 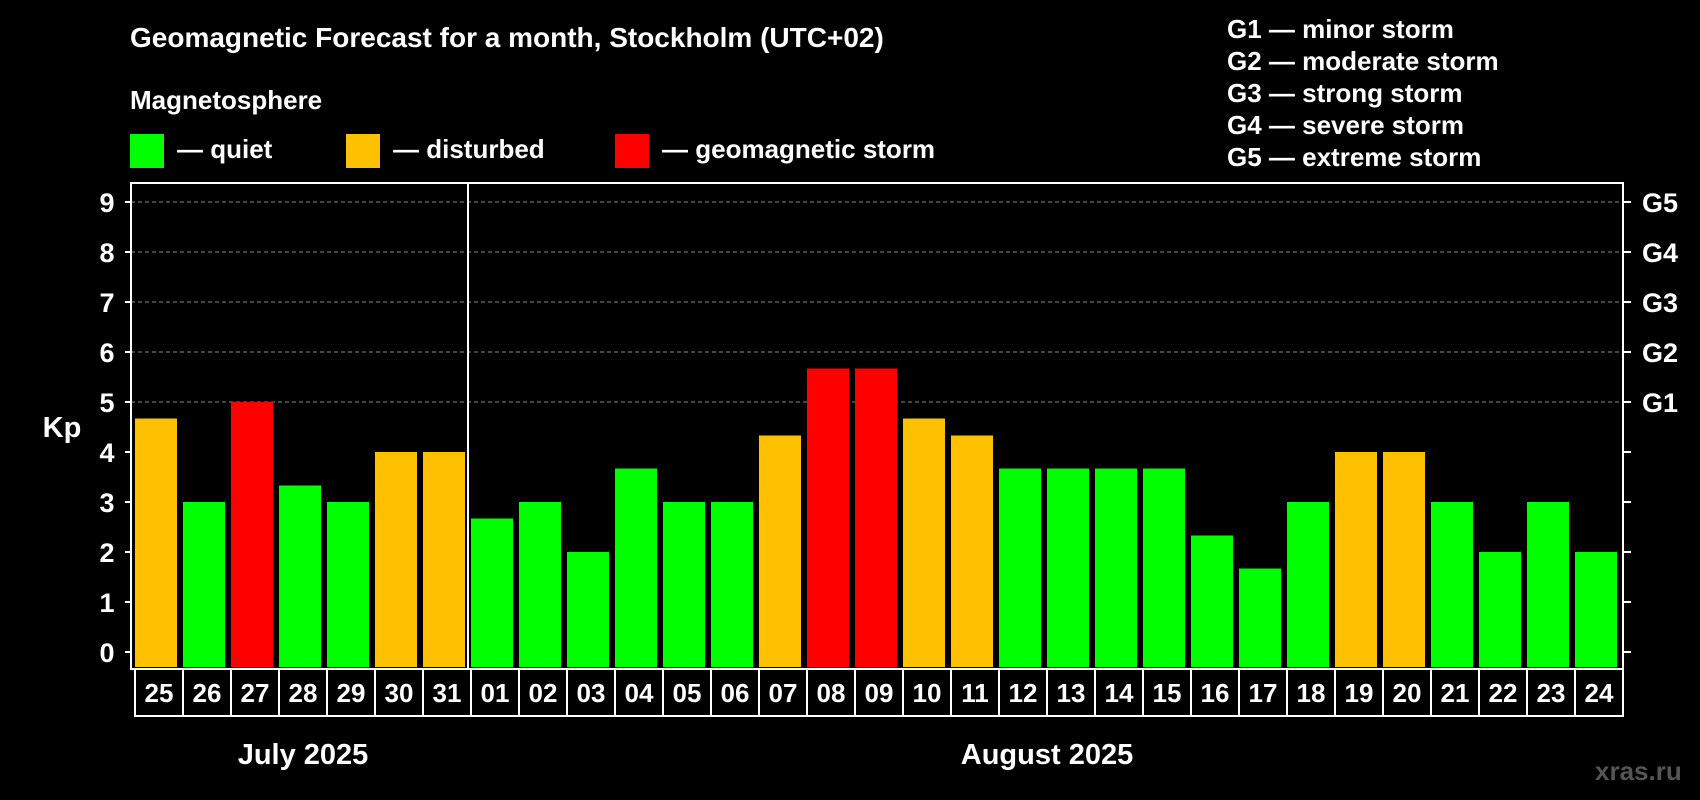 I want to click on month-label: August 2025, so click(x=1047, y=755).